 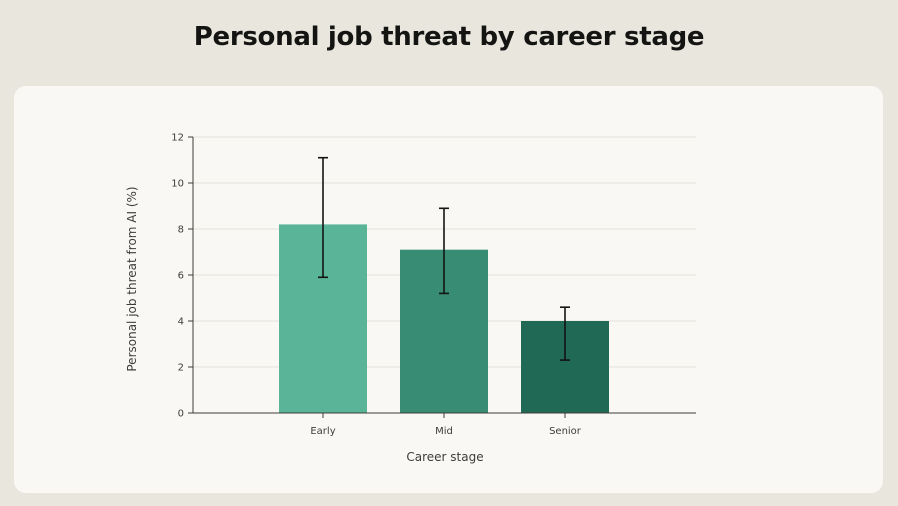 I want to click on error-bar-mid, so click(x=444, y=251).